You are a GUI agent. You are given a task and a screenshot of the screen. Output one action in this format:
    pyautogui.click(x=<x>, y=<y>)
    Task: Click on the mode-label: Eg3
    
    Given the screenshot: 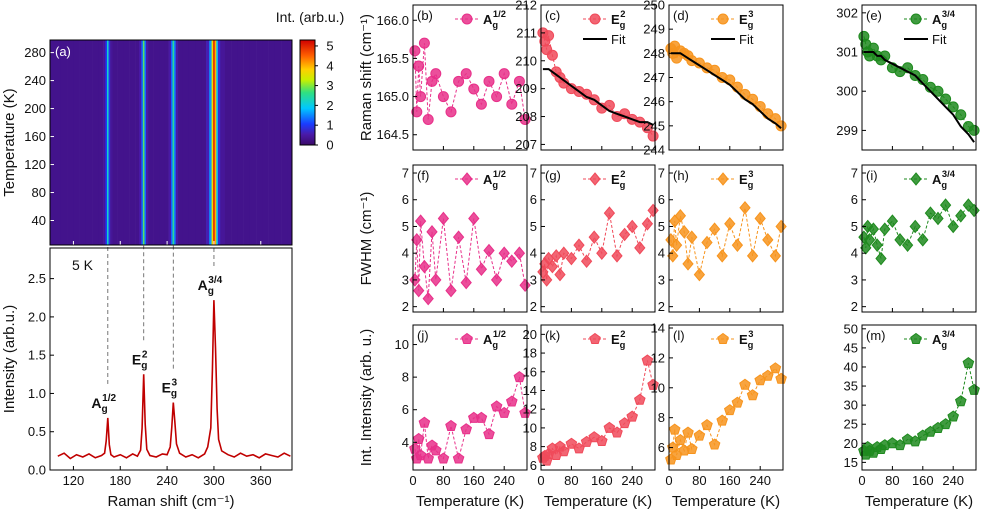 What is the action you would take?
    pyautogui.click(x=170, y=389)
    